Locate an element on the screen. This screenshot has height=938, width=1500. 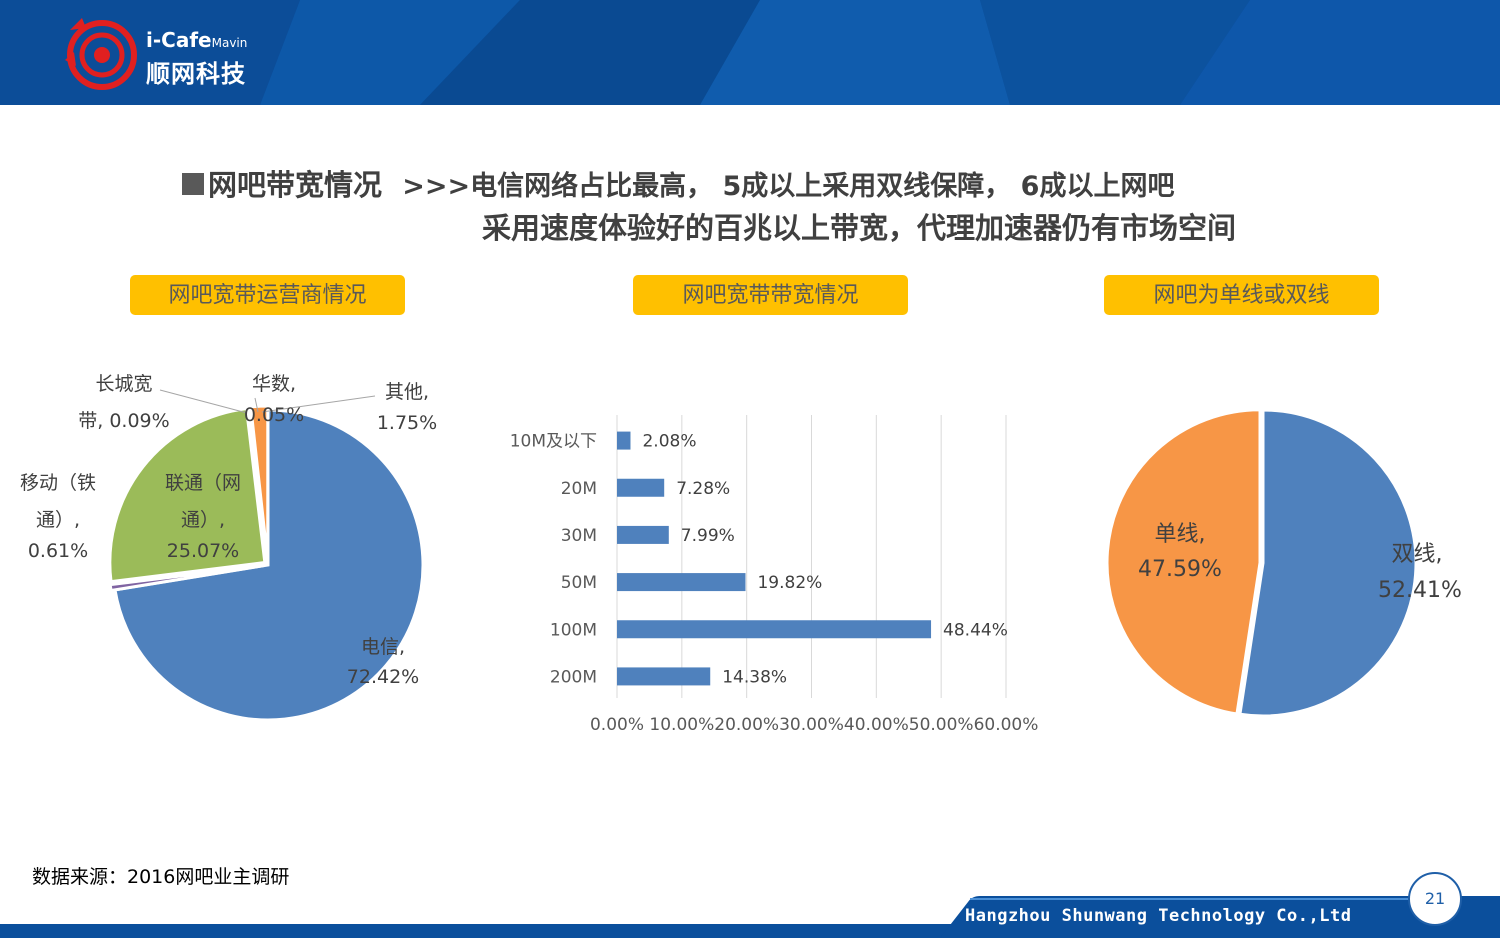
x-tick-label: 60.00% is located at coordinates (1006, 725).